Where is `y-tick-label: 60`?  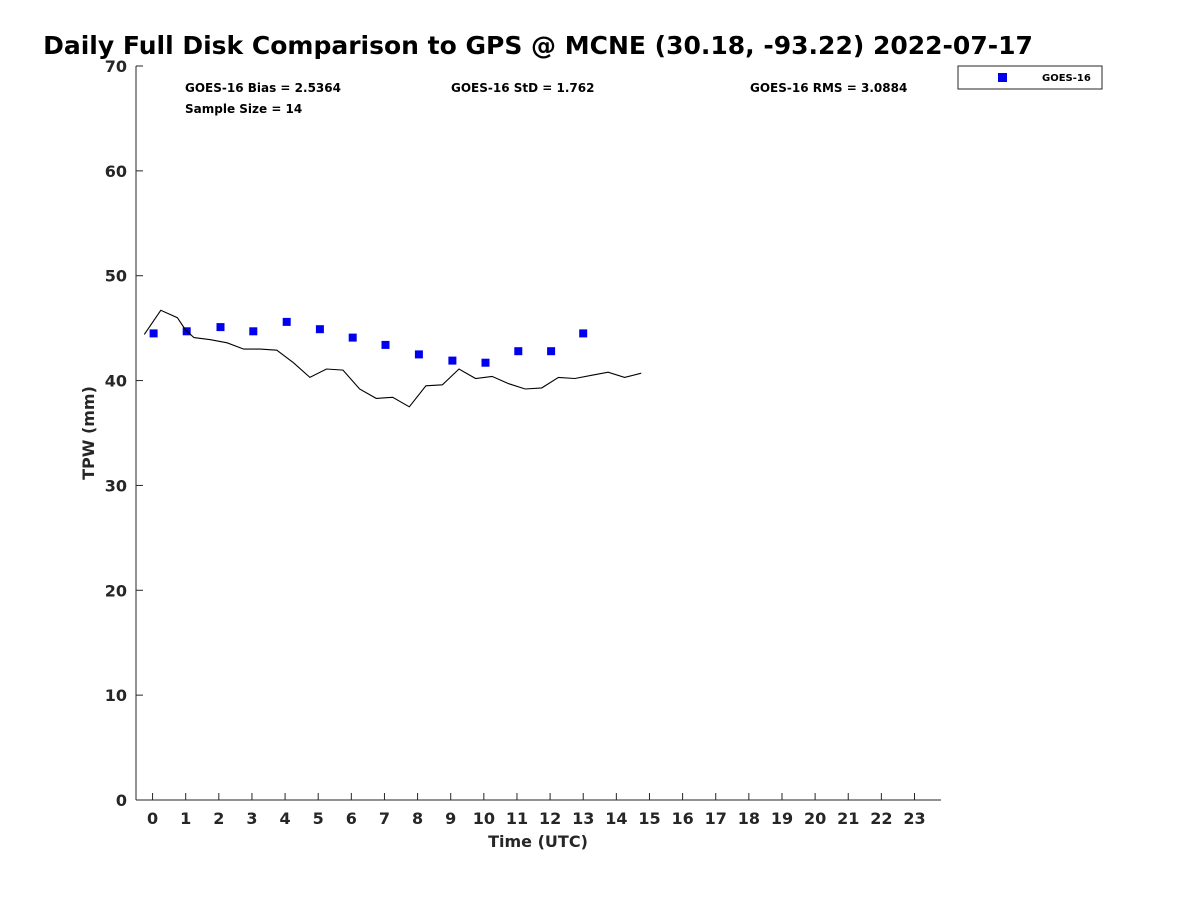 y-tick-label: 60 is located at coordinates (116, 171).